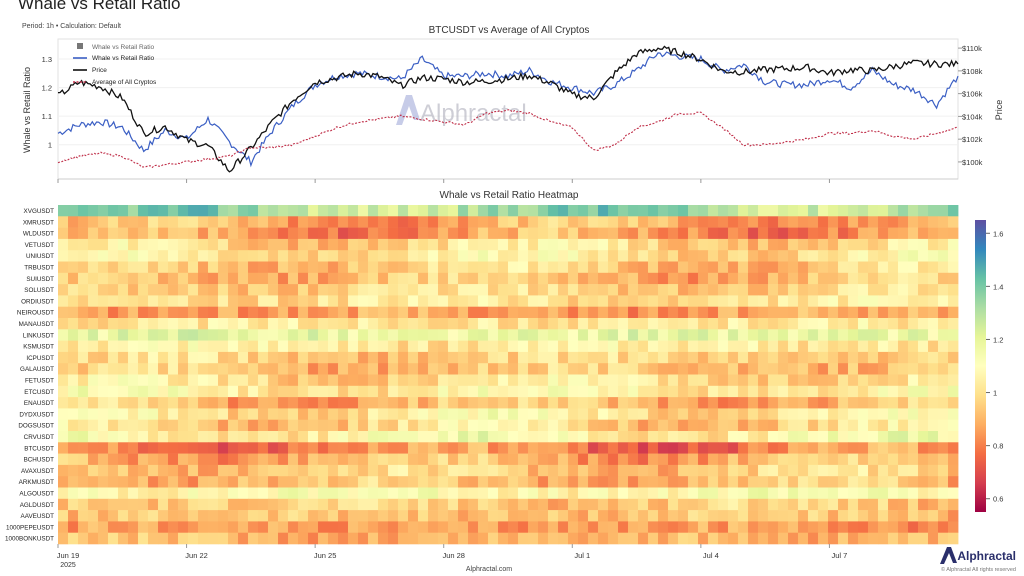  I want to click on heatmap-row-dydxusdt, so click(508, 414).